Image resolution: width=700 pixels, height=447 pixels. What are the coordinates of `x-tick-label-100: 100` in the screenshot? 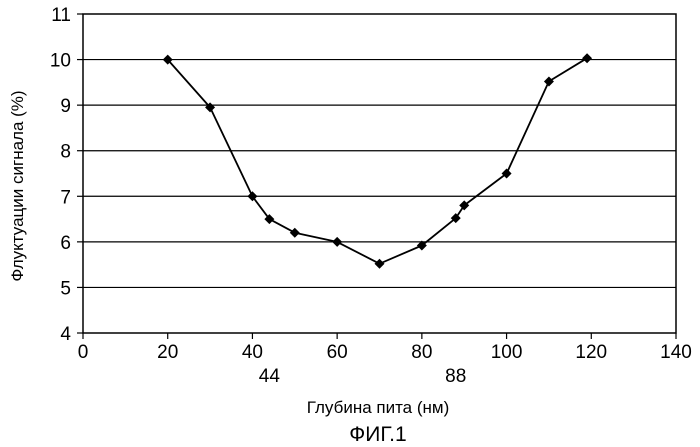 It's located at (507, 352).